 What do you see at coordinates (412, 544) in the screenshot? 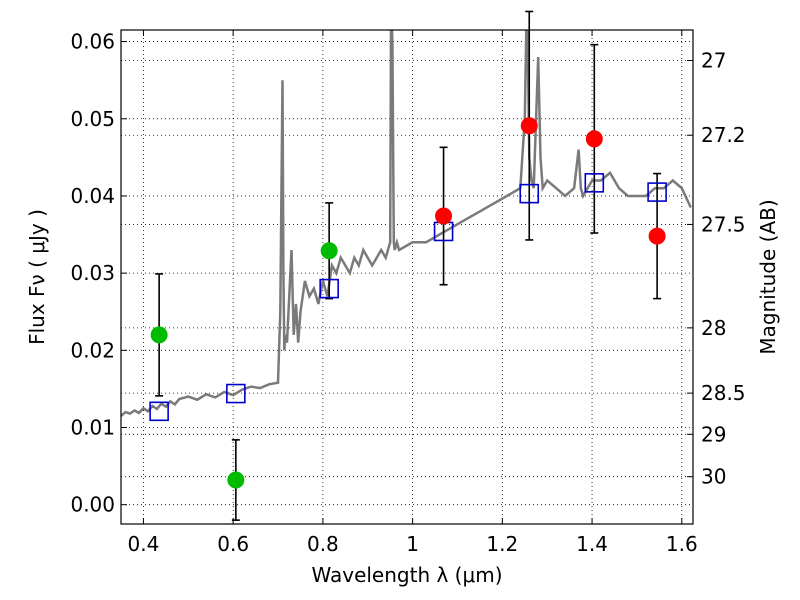
I see `x-tick-label: 1` at bounding box center [412, 544].